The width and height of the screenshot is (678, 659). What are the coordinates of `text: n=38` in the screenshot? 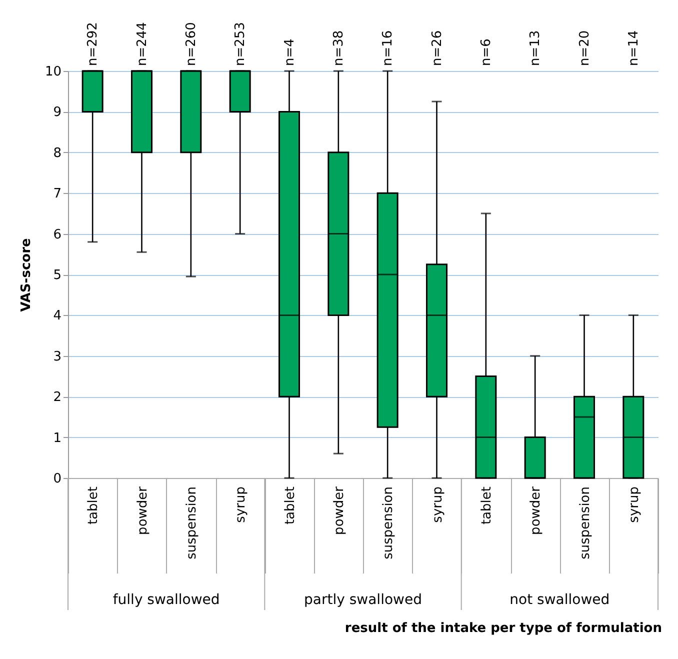 It's located at (338, 48).